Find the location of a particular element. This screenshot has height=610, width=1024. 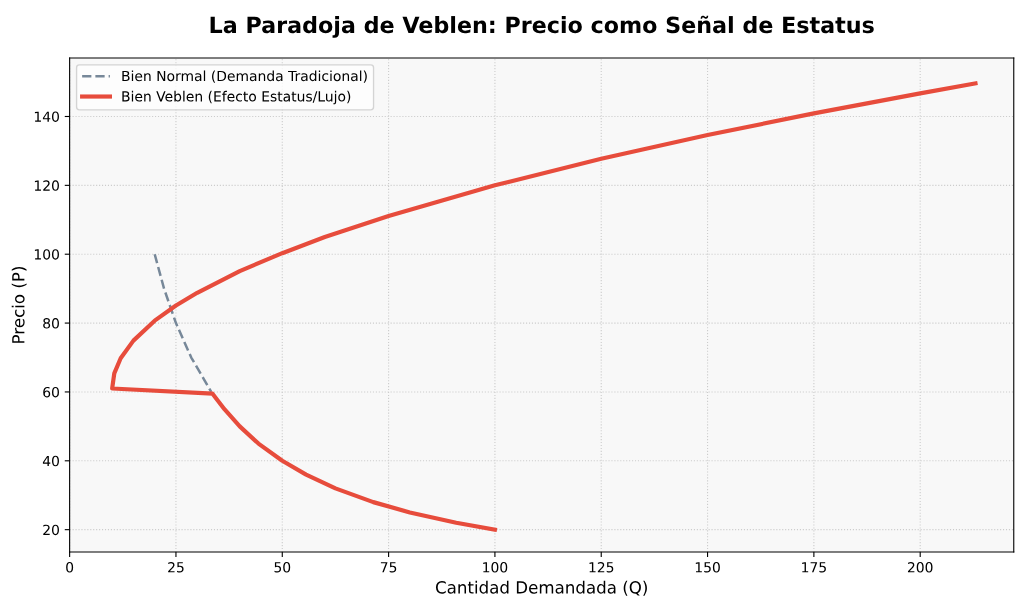

x-tick-label: 150 is located at coordinates (707, 567).